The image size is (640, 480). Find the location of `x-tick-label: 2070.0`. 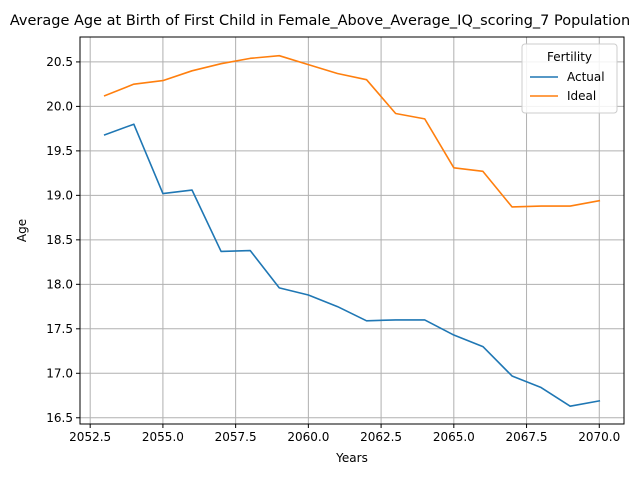

x-tick-label: 2070.0 is located at coordinates (599, 437).